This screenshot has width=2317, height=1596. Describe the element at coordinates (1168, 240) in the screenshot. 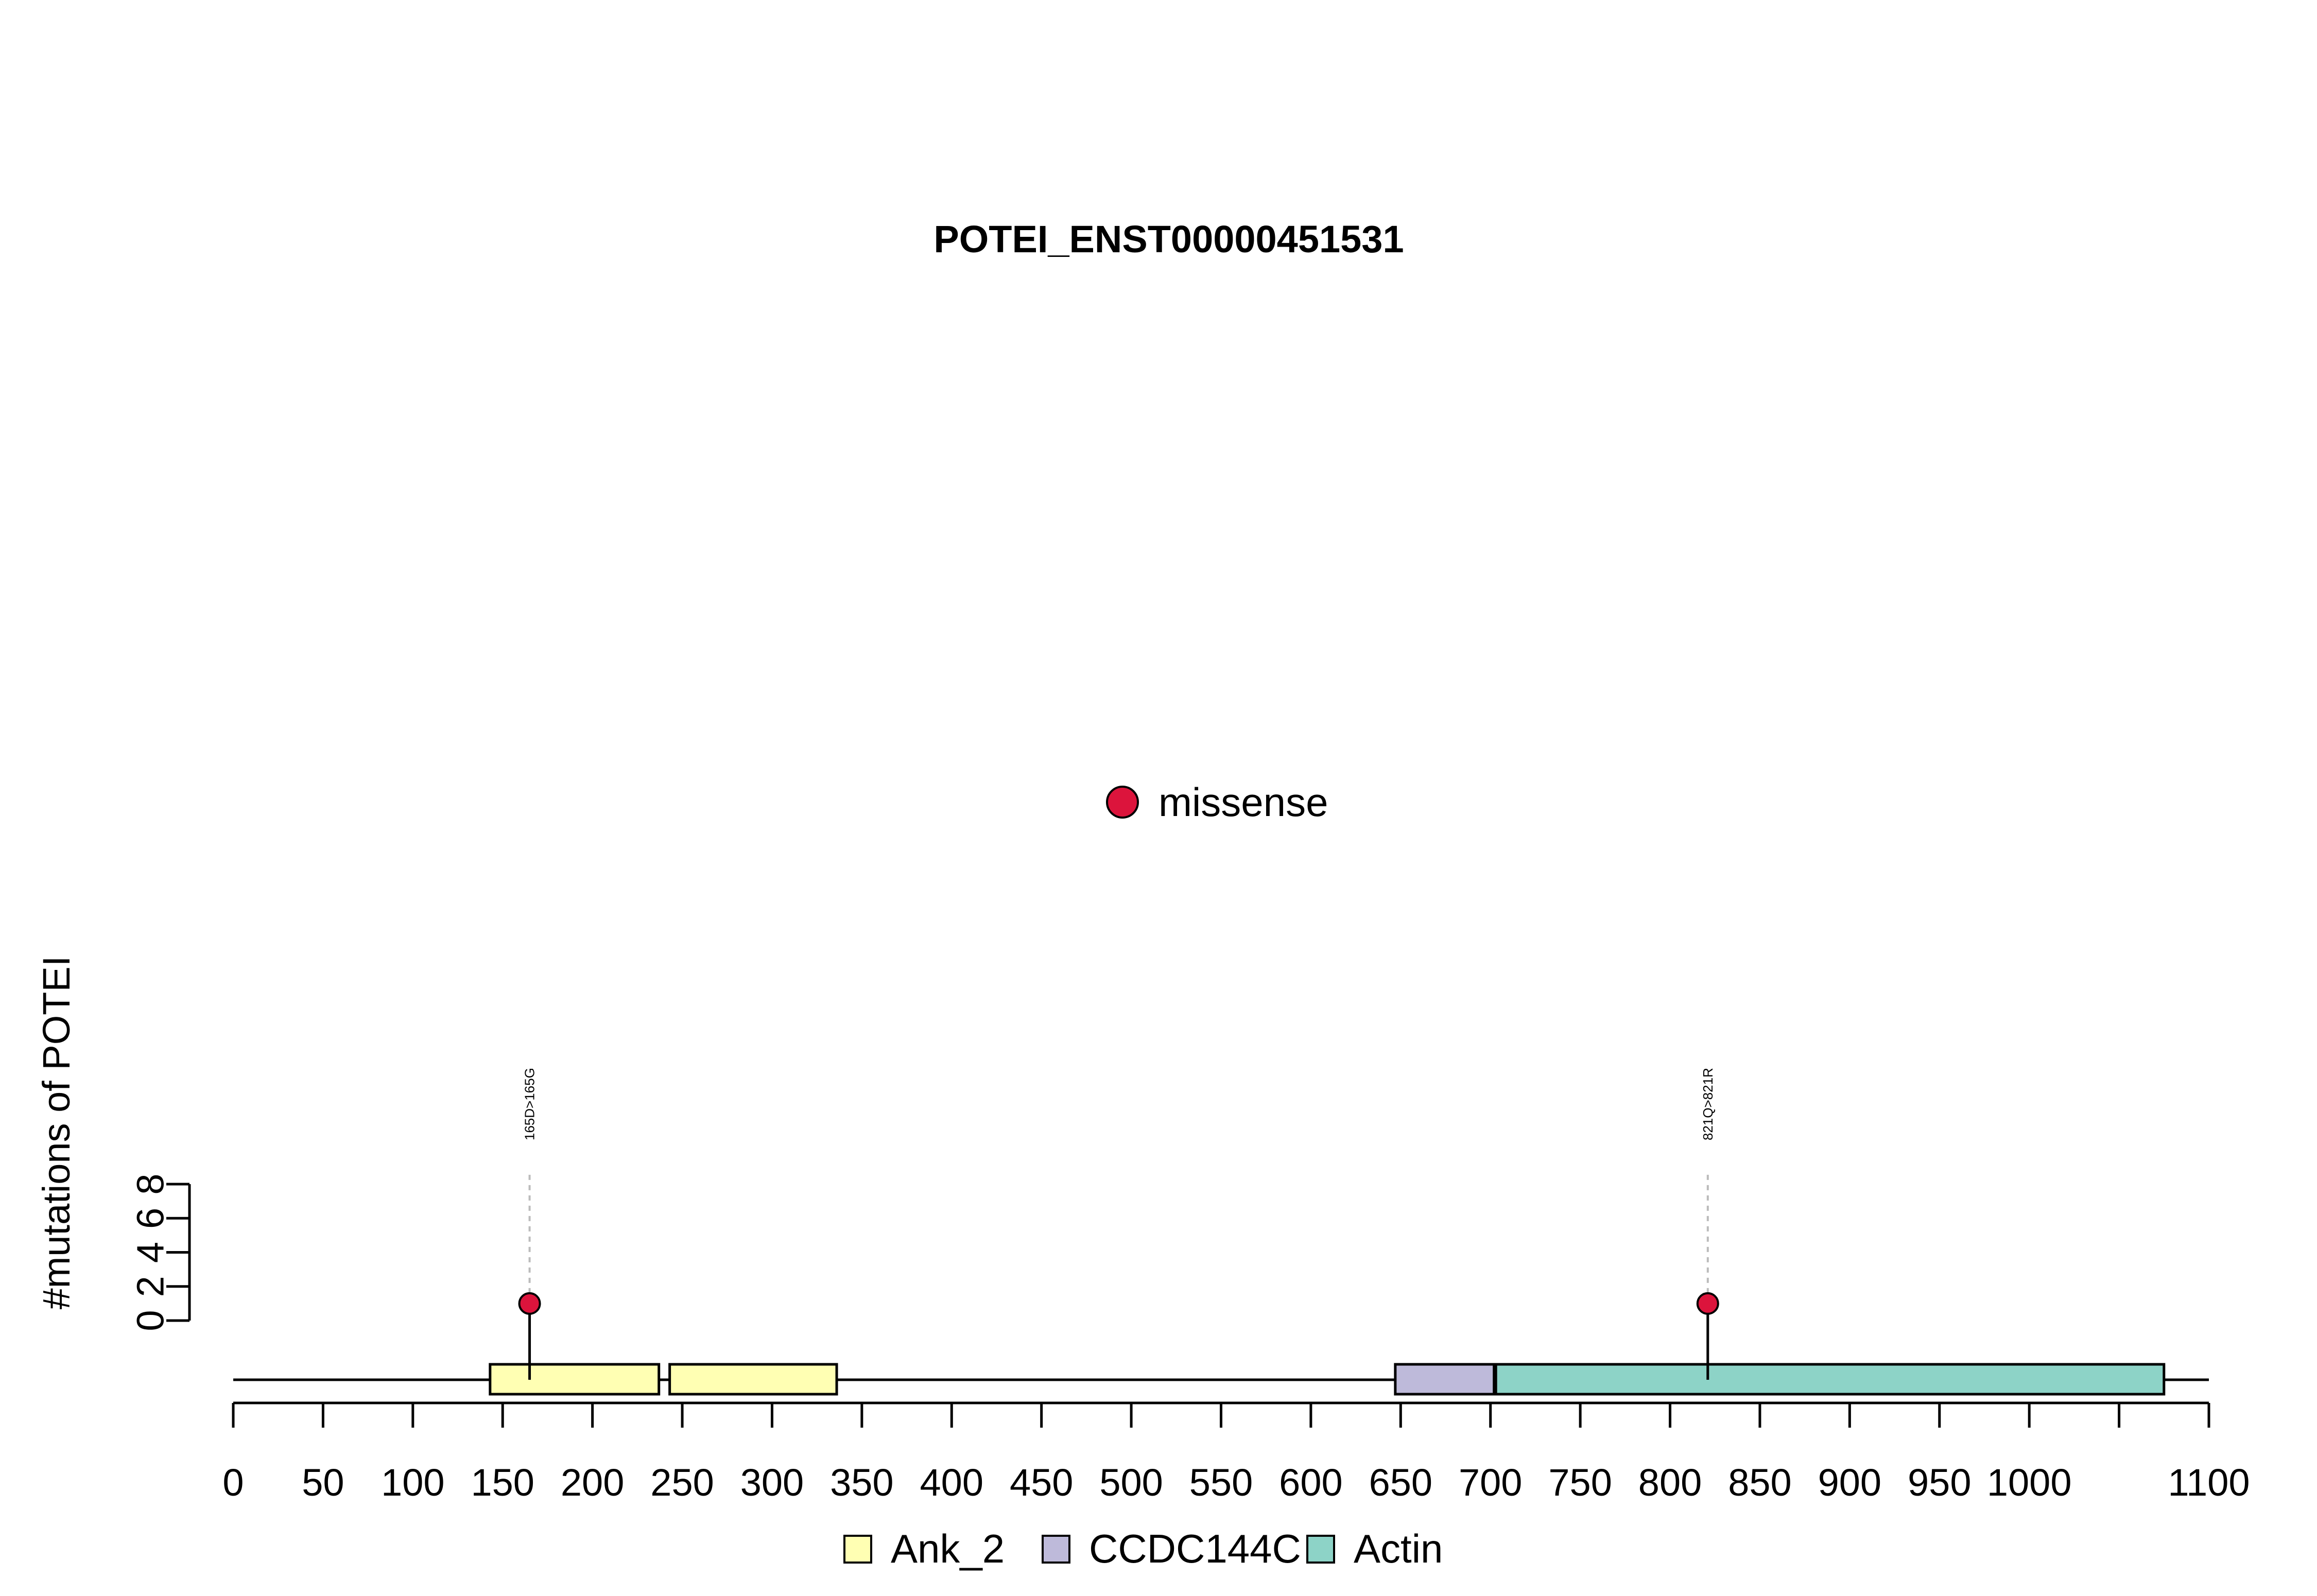

I see `chart-title: POTEI_ENST00000451531` at that location.